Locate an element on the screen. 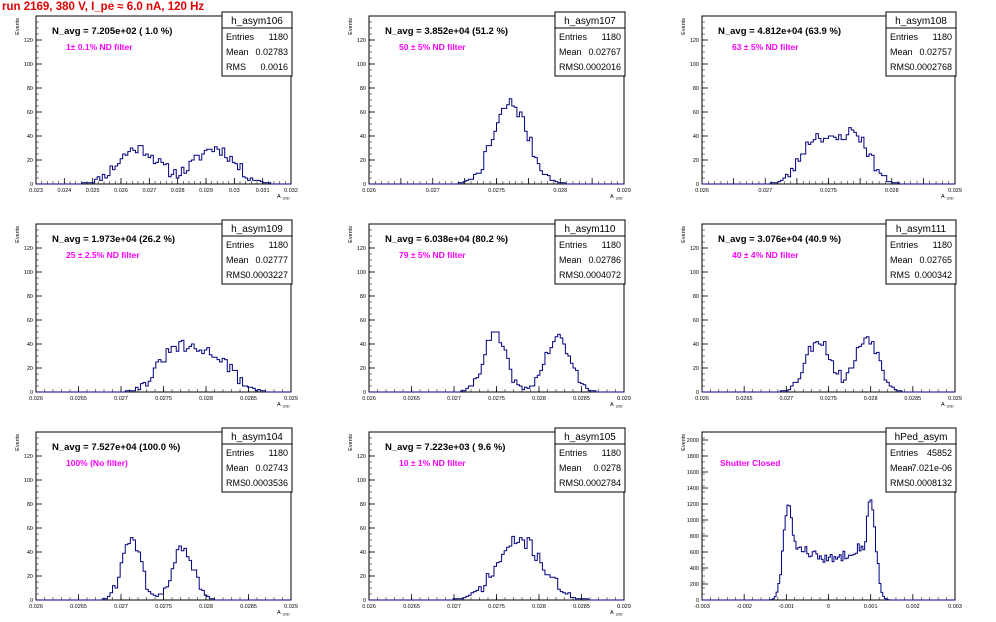 The height and width of the screenshot is (622, 996). x-tick-label: 0.032 is located at coordinates (291, 191).